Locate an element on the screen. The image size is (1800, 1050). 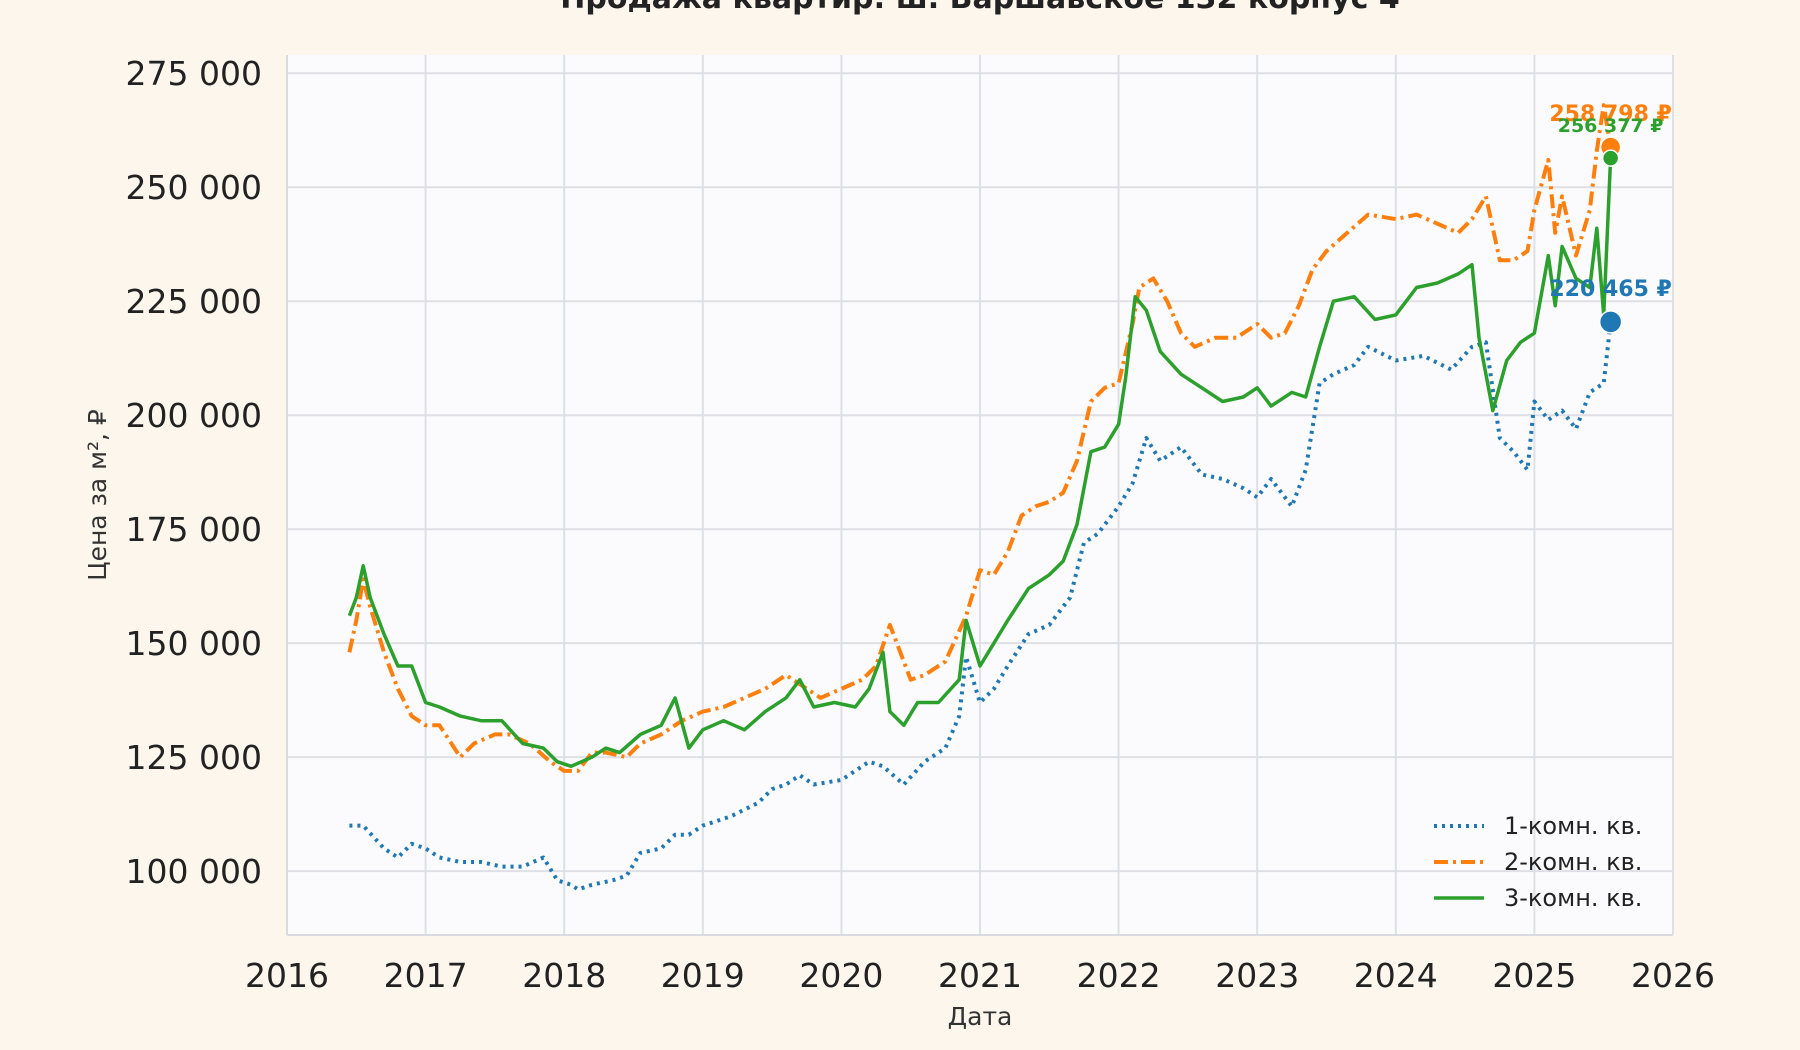
end-annotations: 258 798 ₽256 377 ₽ 220 465 ₽ is located at coordinates (1610, 202).